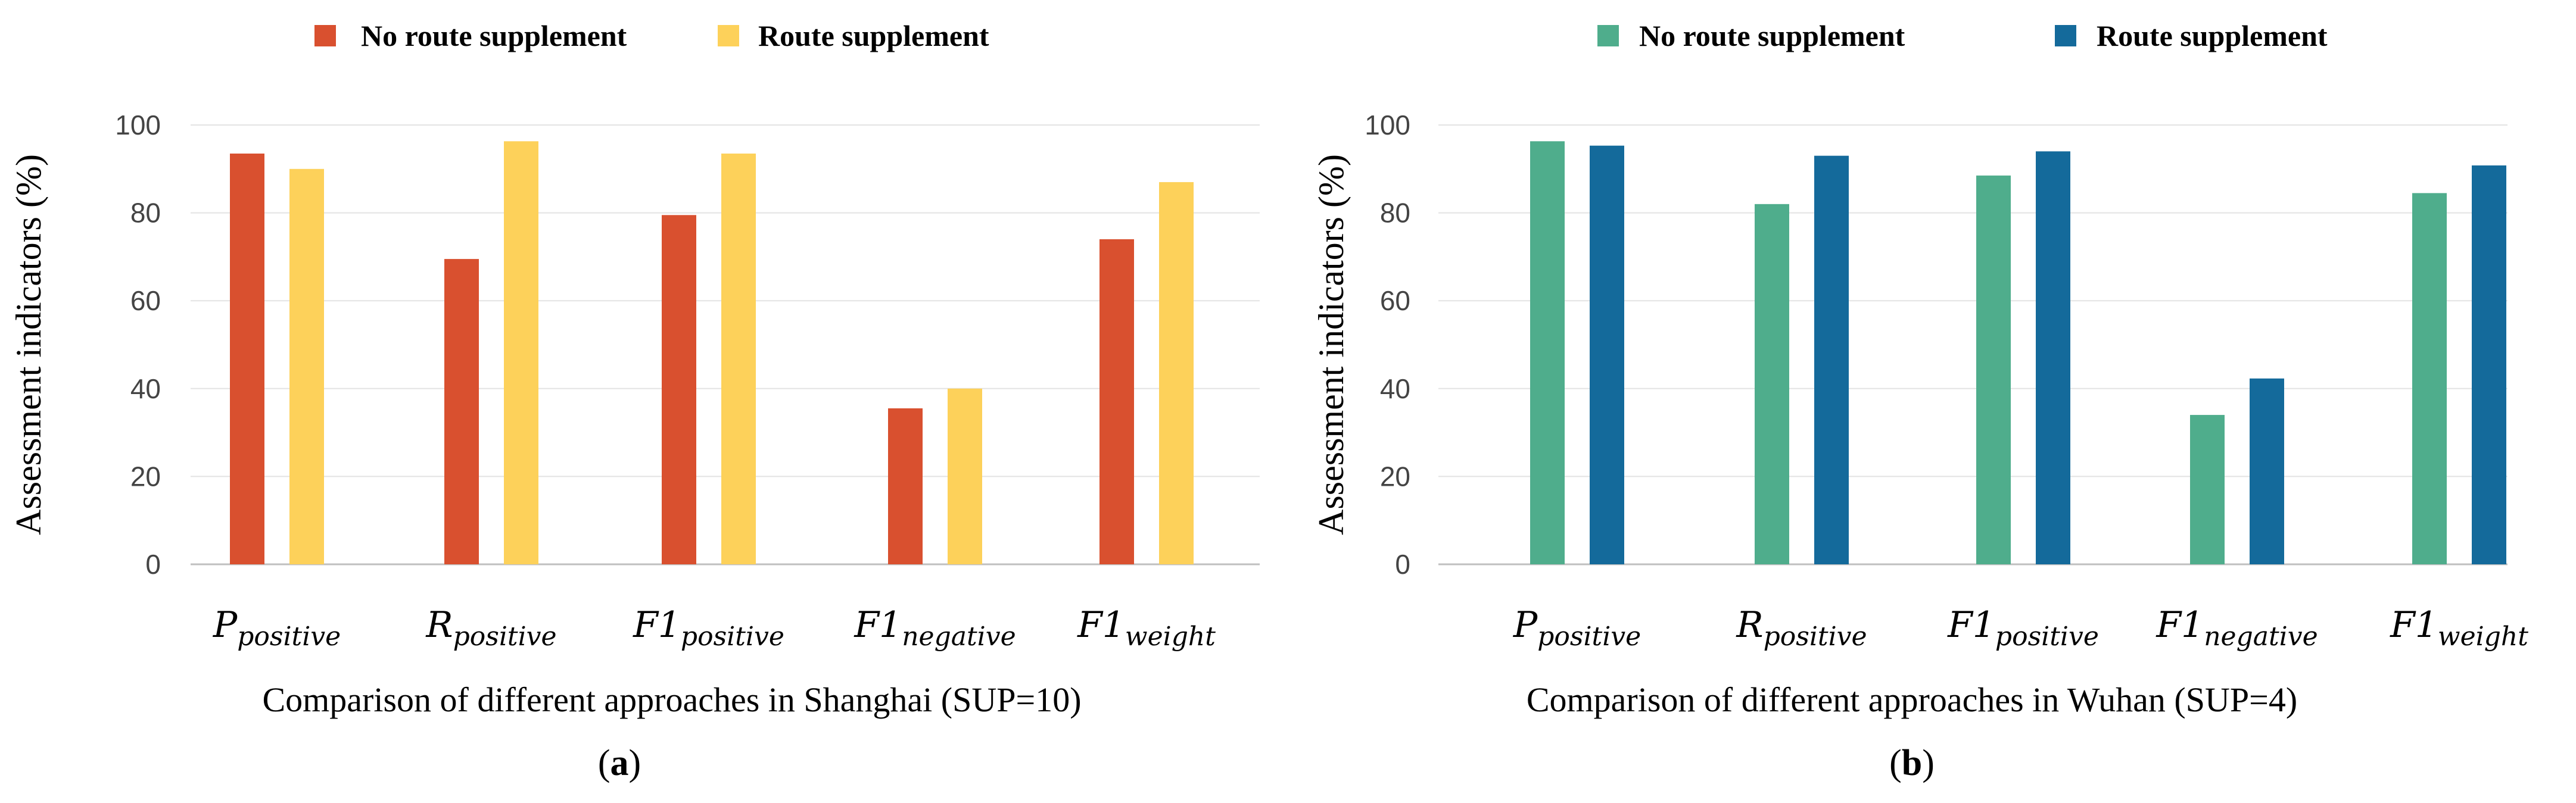 The width and height of the screenshot is (2576, 803). I want to click on panel-label: (a), so click(619, 763).